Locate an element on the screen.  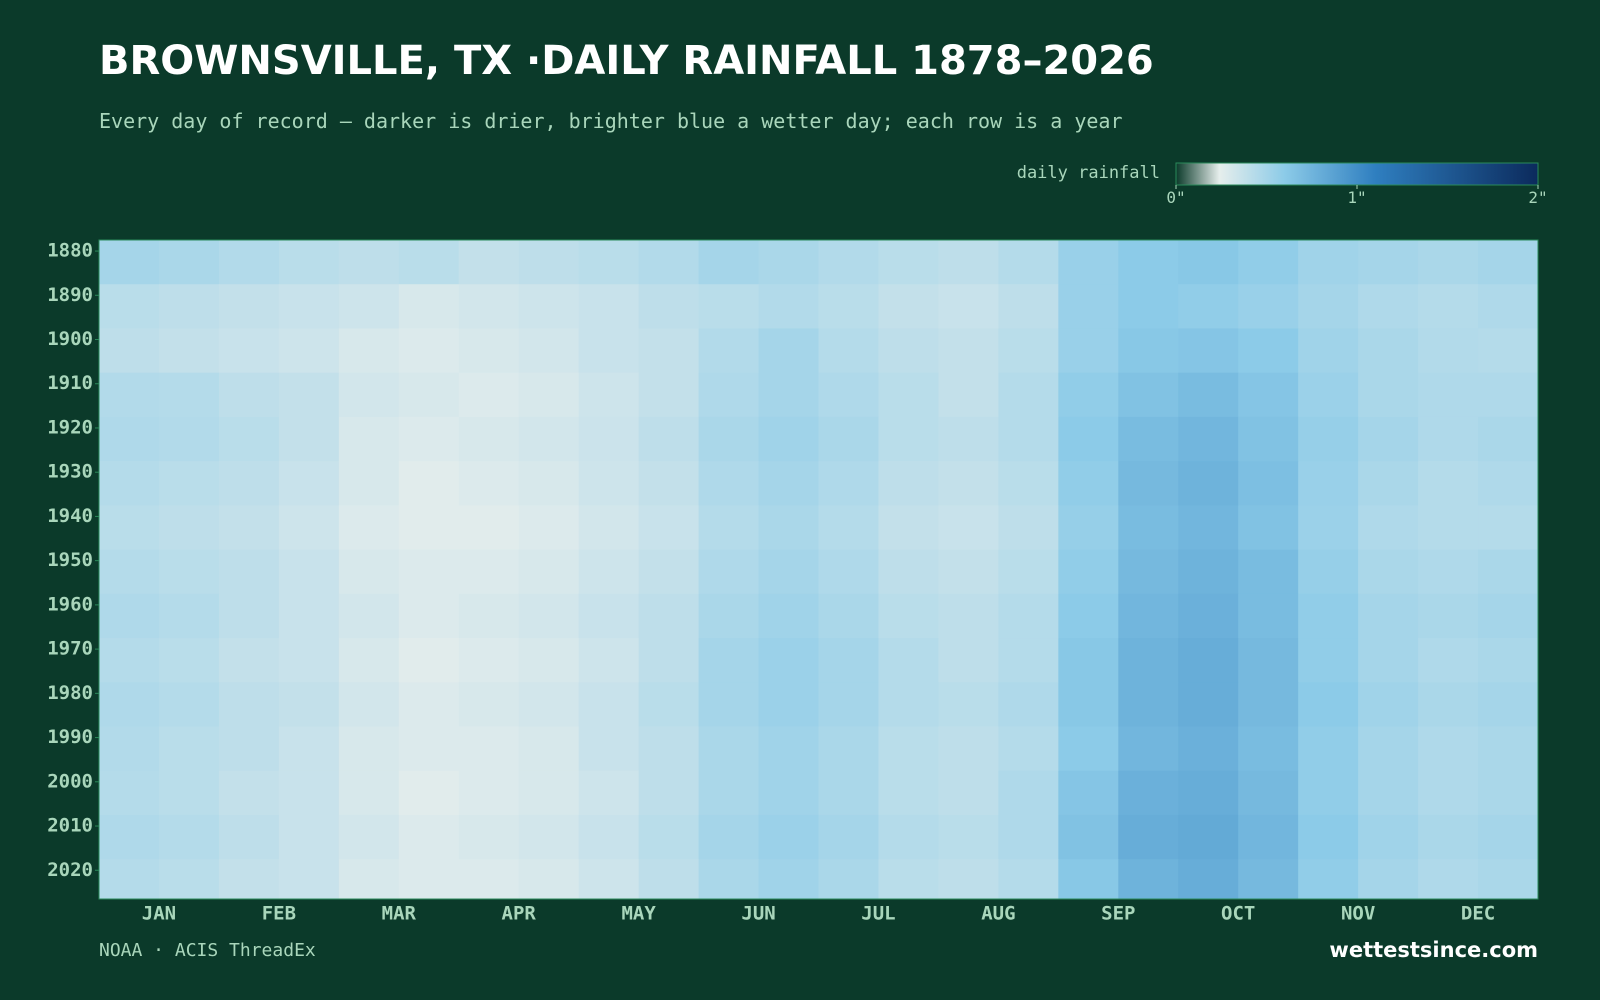
x-tick-label: DEC is located at coordinates (1478, 914).